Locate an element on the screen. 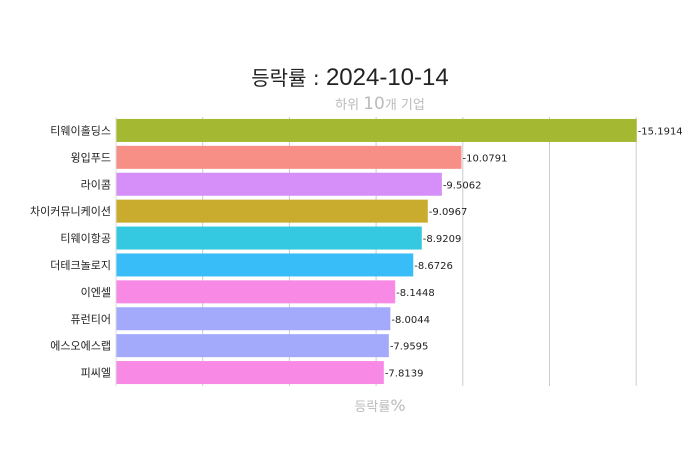  category-label: 티웨이항공 is located at coordinates (85, 238).